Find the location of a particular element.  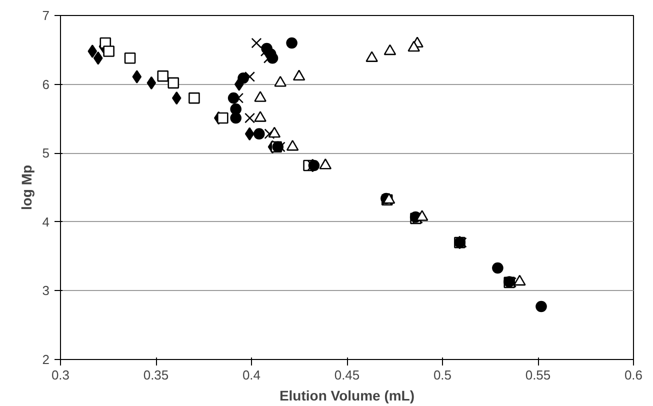

y-tick-label: 3 is located at coordinates (46, 290).